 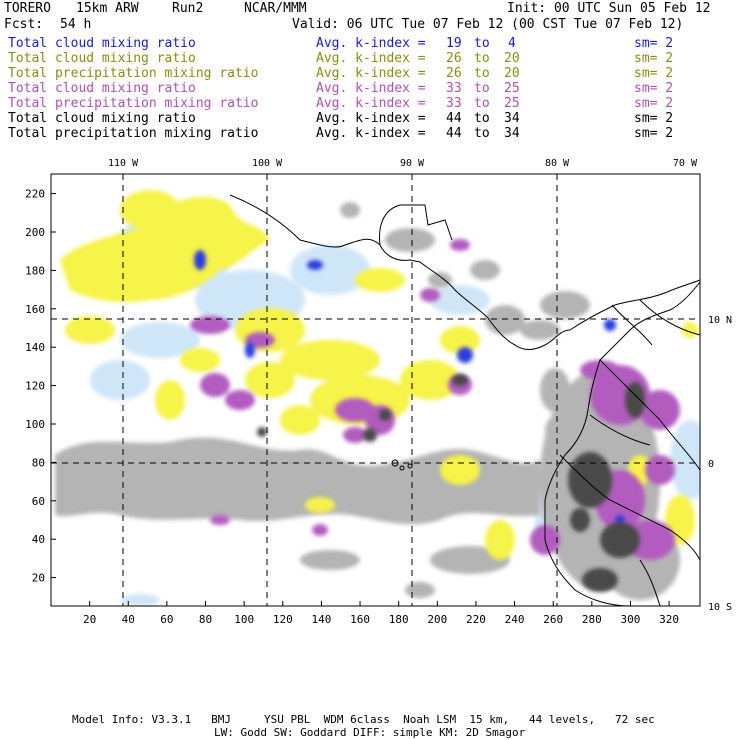 What do you see at coordinates (38, 501) in the screenshot?
I see `y-tick-label: 60` at bounding box center [38, 501].